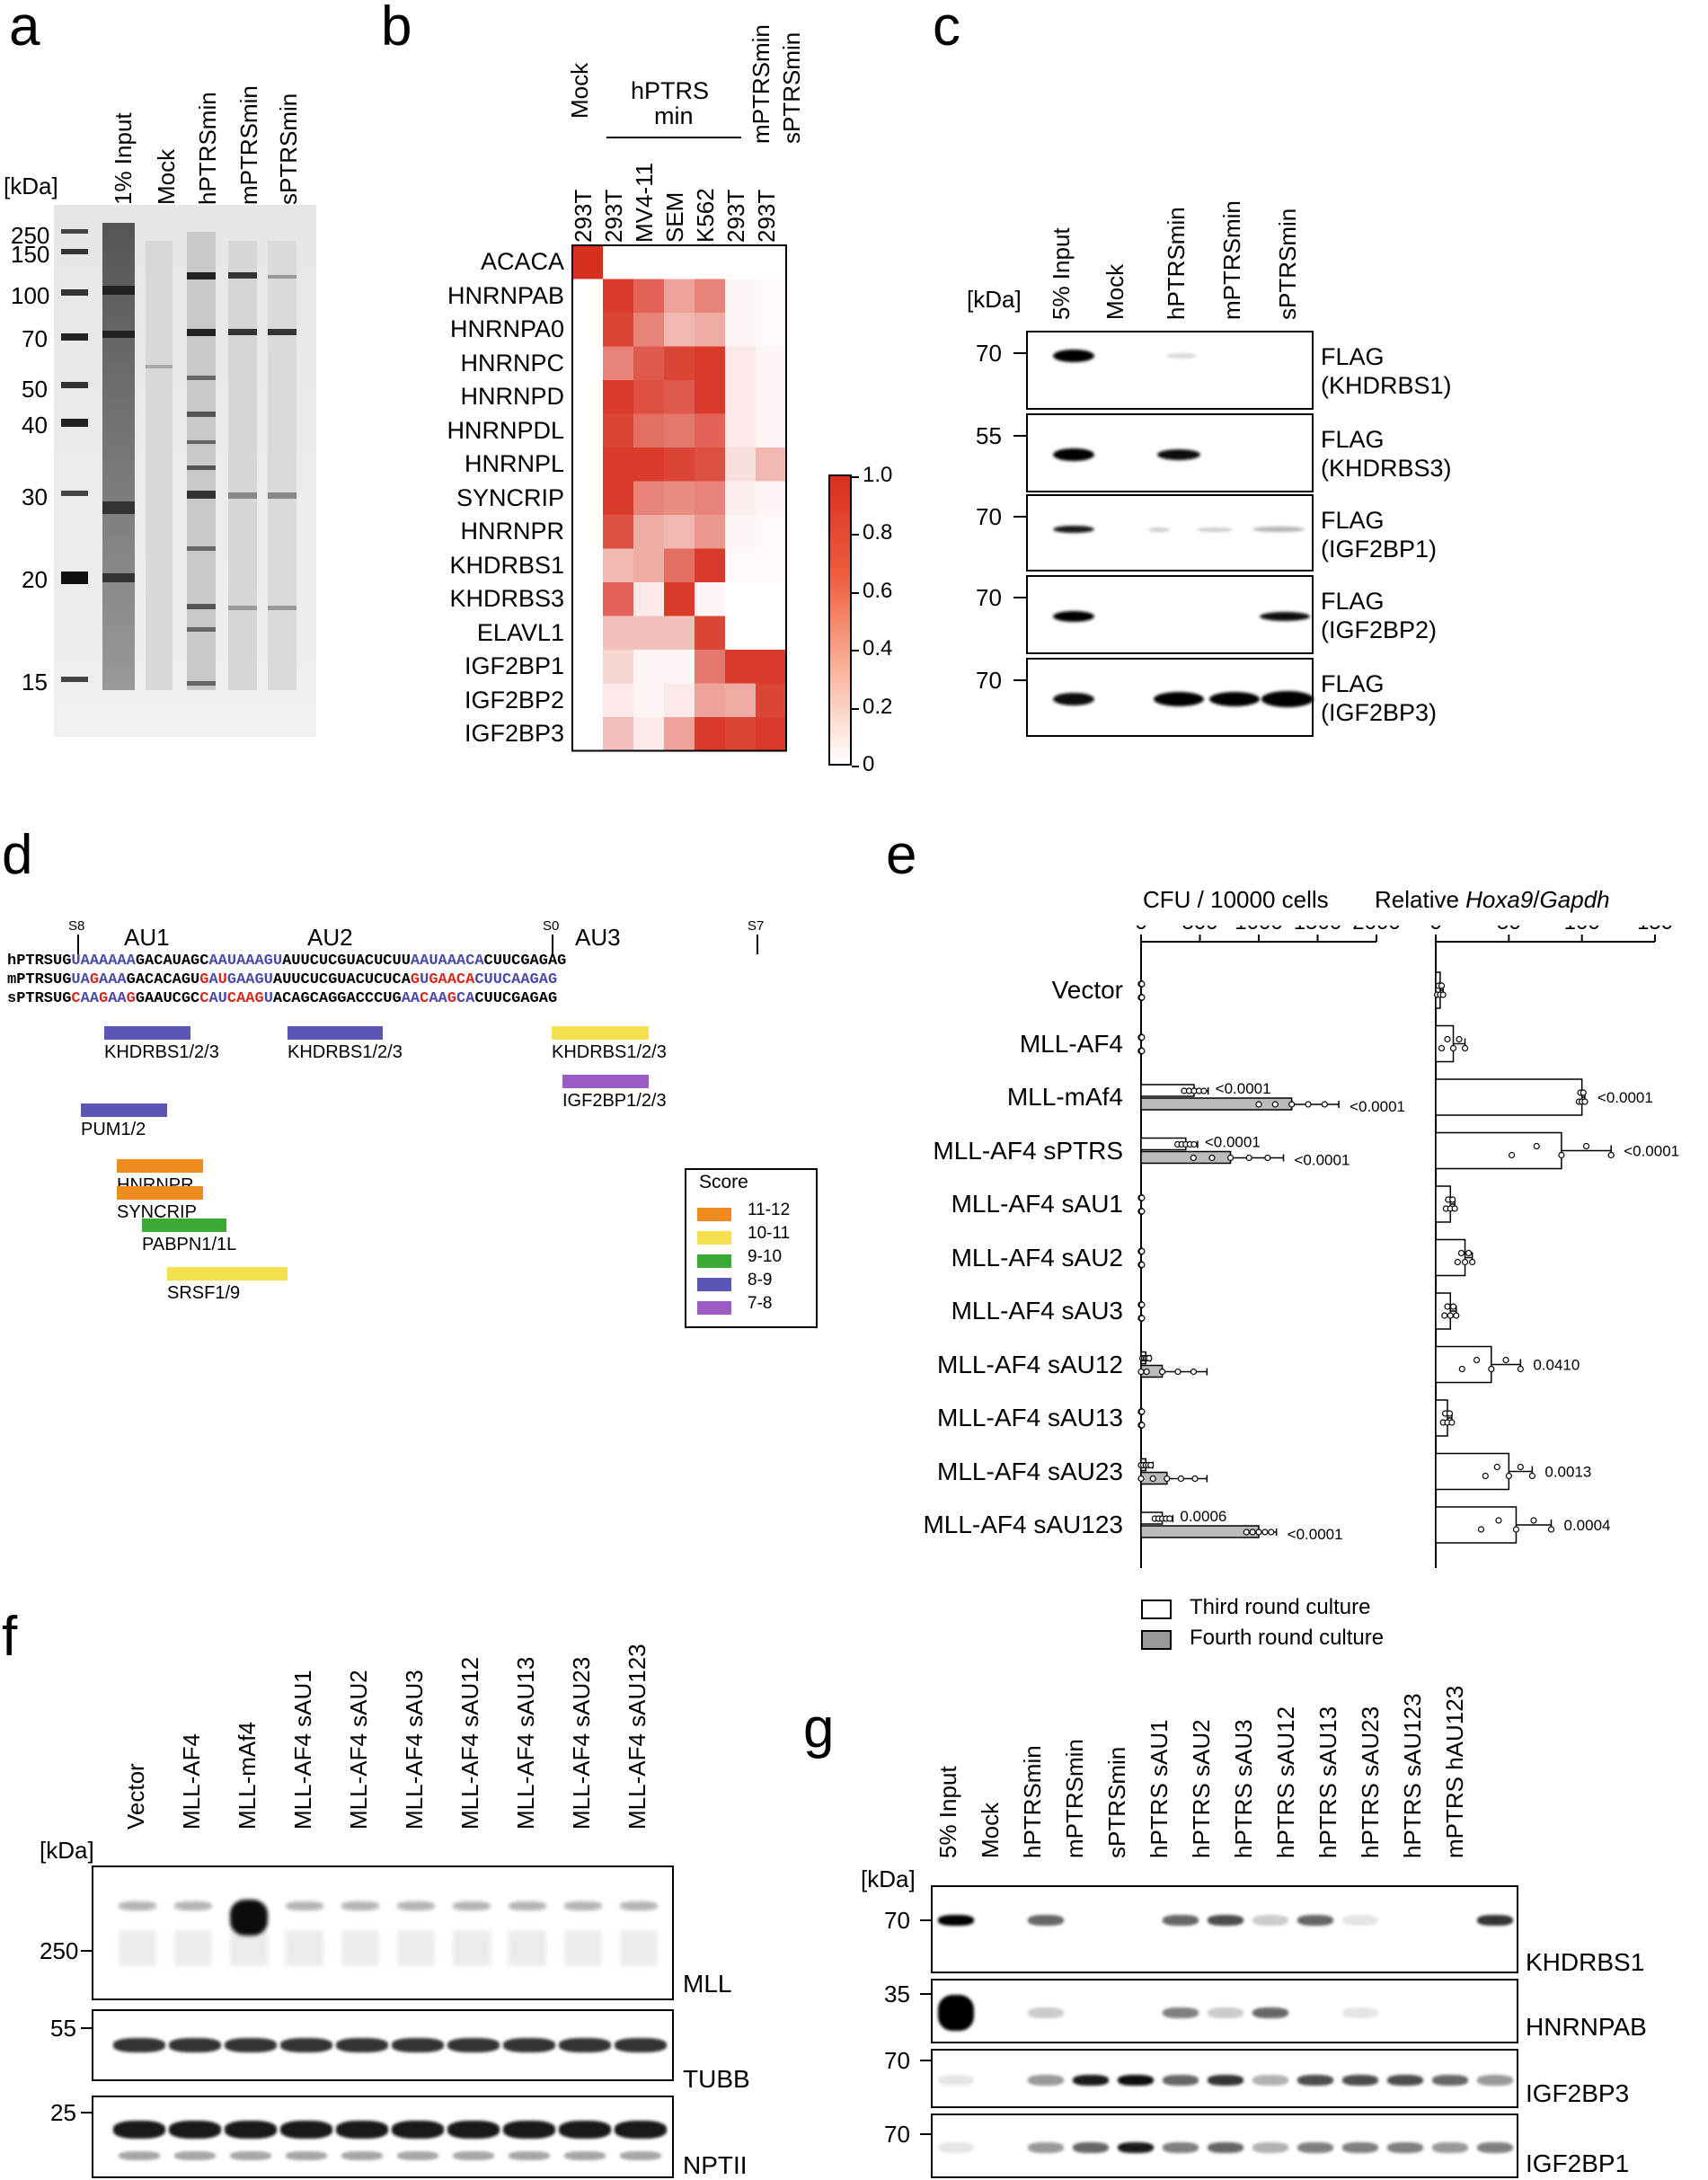 This screenshot has width=1708, height=2180. I want to click on col-header-group-l2: min, so click(674, 115).